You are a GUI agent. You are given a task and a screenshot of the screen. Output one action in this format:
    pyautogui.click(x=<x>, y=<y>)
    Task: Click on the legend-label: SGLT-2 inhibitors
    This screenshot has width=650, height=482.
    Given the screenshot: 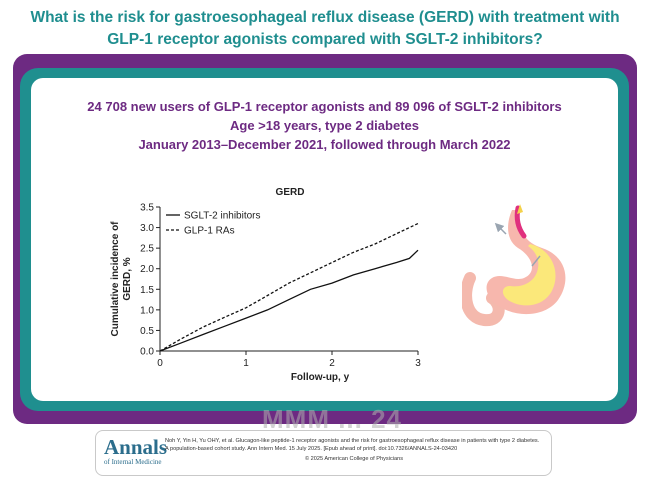 What is the action you would take?
    pyautogui.click(x=222, y=216)
    